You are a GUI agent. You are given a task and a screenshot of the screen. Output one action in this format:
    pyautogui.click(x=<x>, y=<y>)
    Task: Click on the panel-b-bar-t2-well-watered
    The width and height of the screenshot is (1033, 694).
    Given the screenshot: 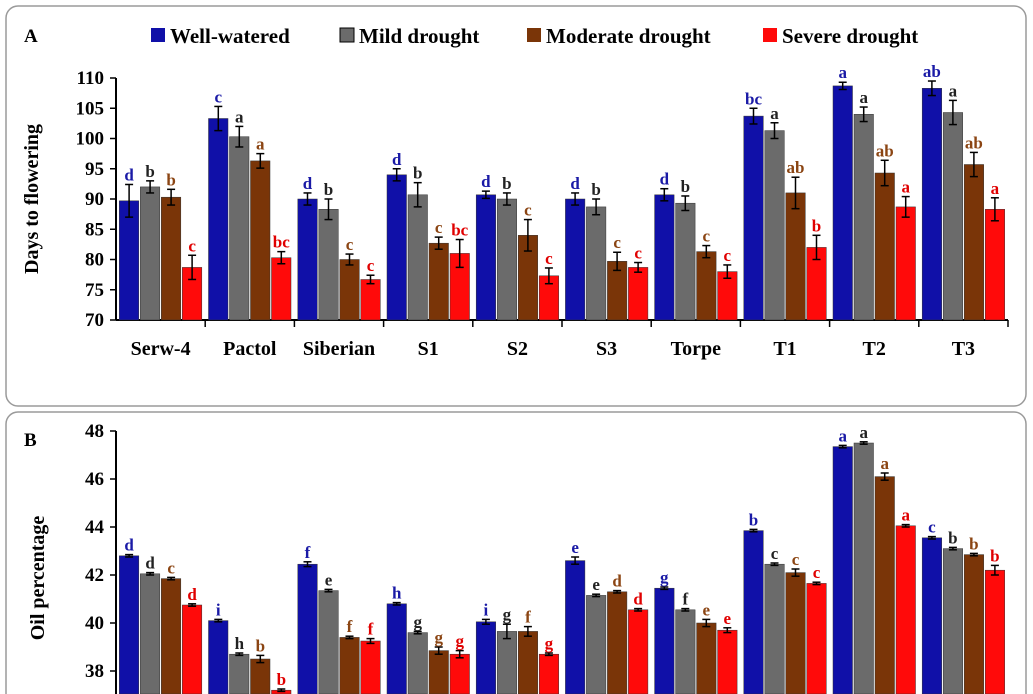 What is the action you would take?
    pyautogui.click(x=842, y=570)
    